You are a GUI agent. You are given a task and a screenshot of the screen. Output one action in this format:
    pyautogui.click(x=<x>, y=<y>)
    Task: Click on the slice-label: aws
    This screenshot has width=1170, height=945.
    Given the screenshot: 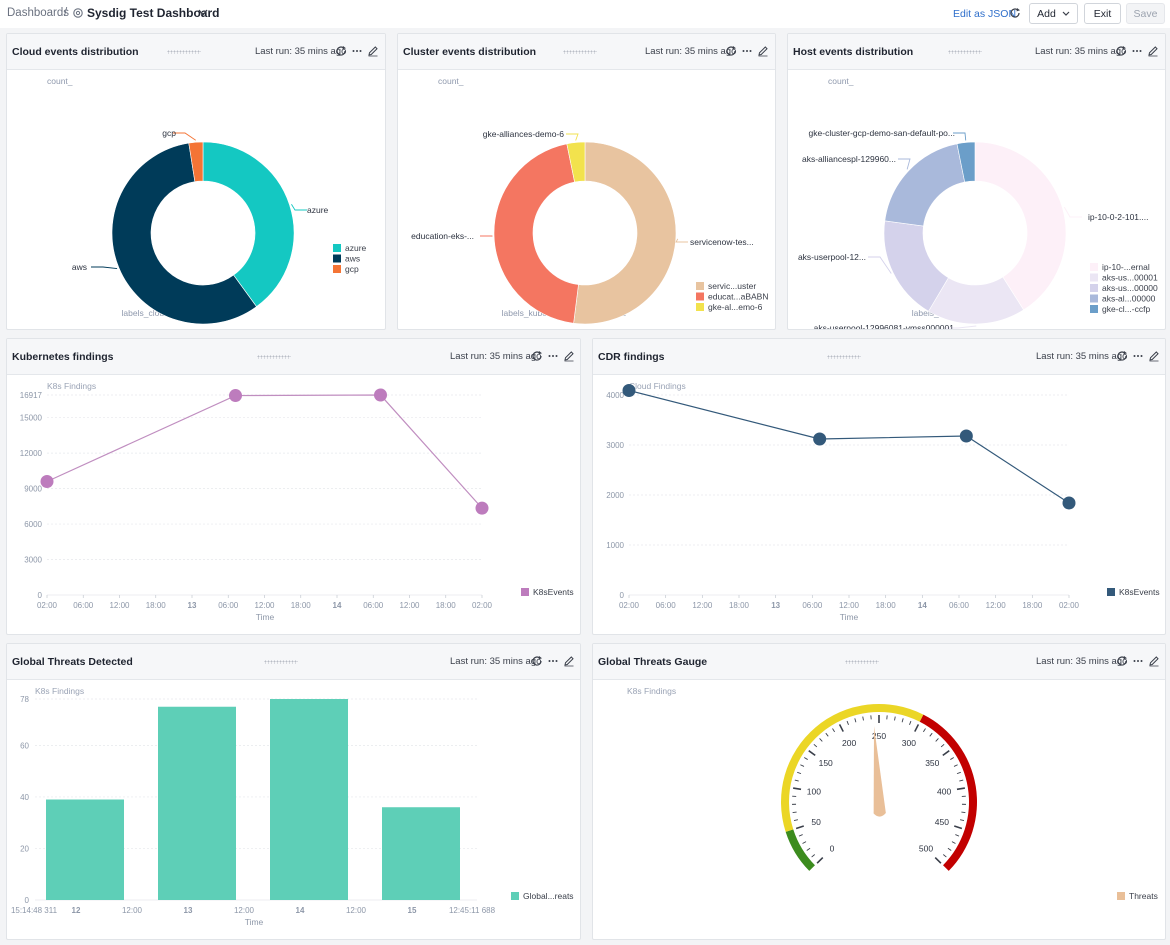 What is the action you would take?
    pyautogui.click(x=79, y=267)
    